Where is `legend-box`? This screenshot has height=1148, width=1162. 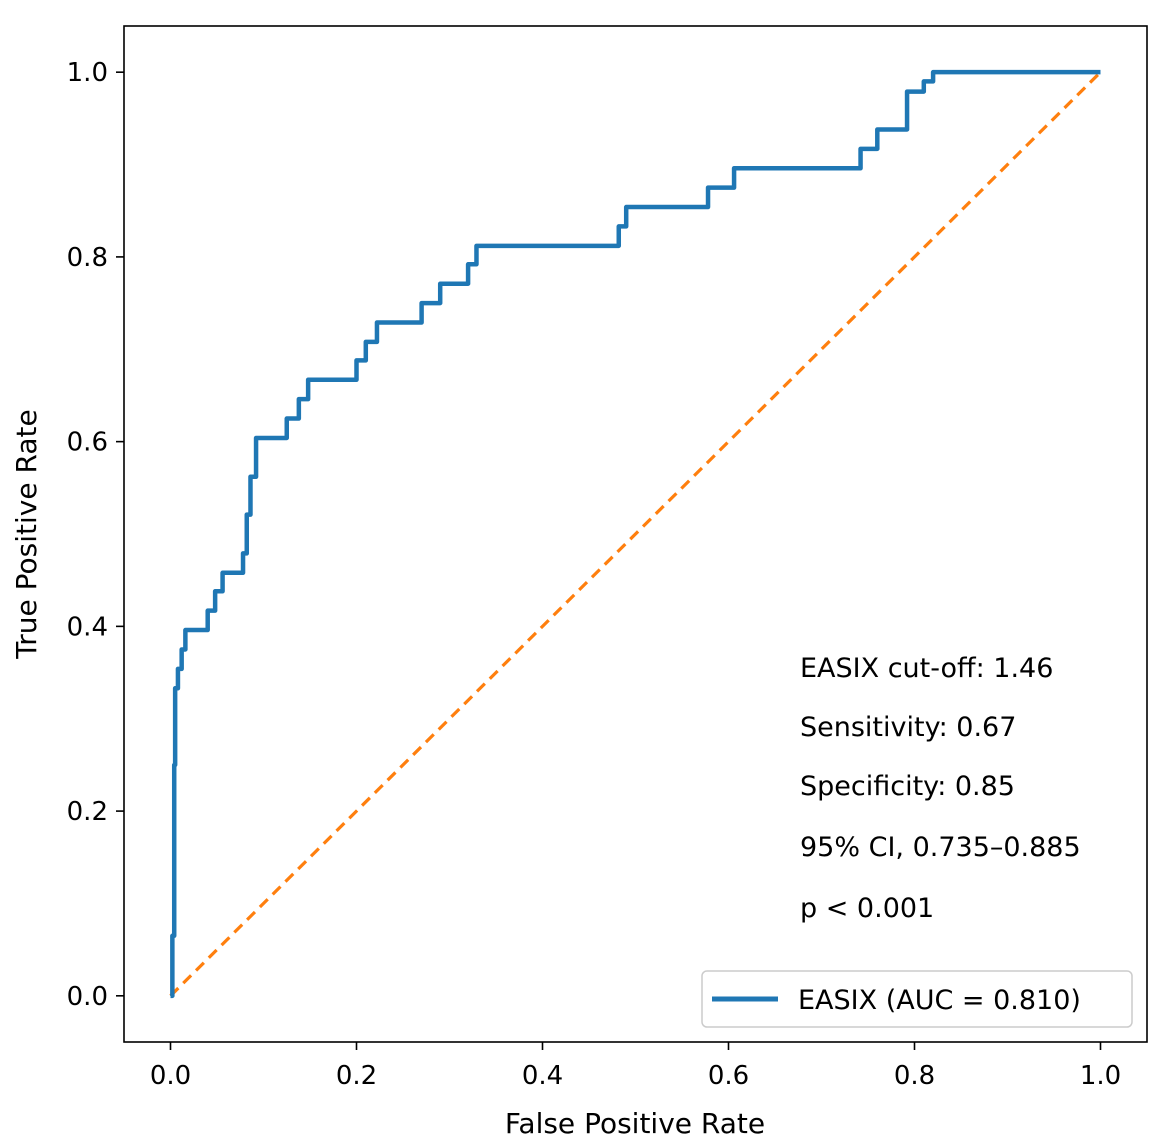
legend-box is located at coordinates (917, 999).